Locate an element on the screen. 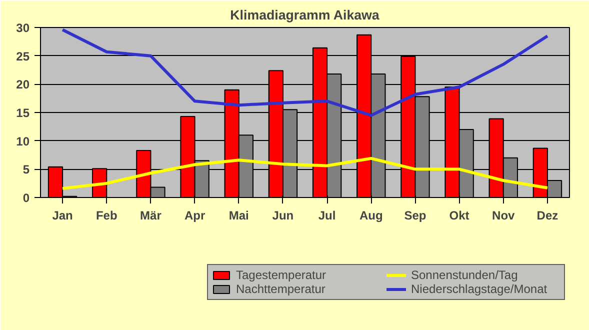 This screenshot has width=589, height=330. legend-label: Nachttemperatur is located at coordinates (281, 289).